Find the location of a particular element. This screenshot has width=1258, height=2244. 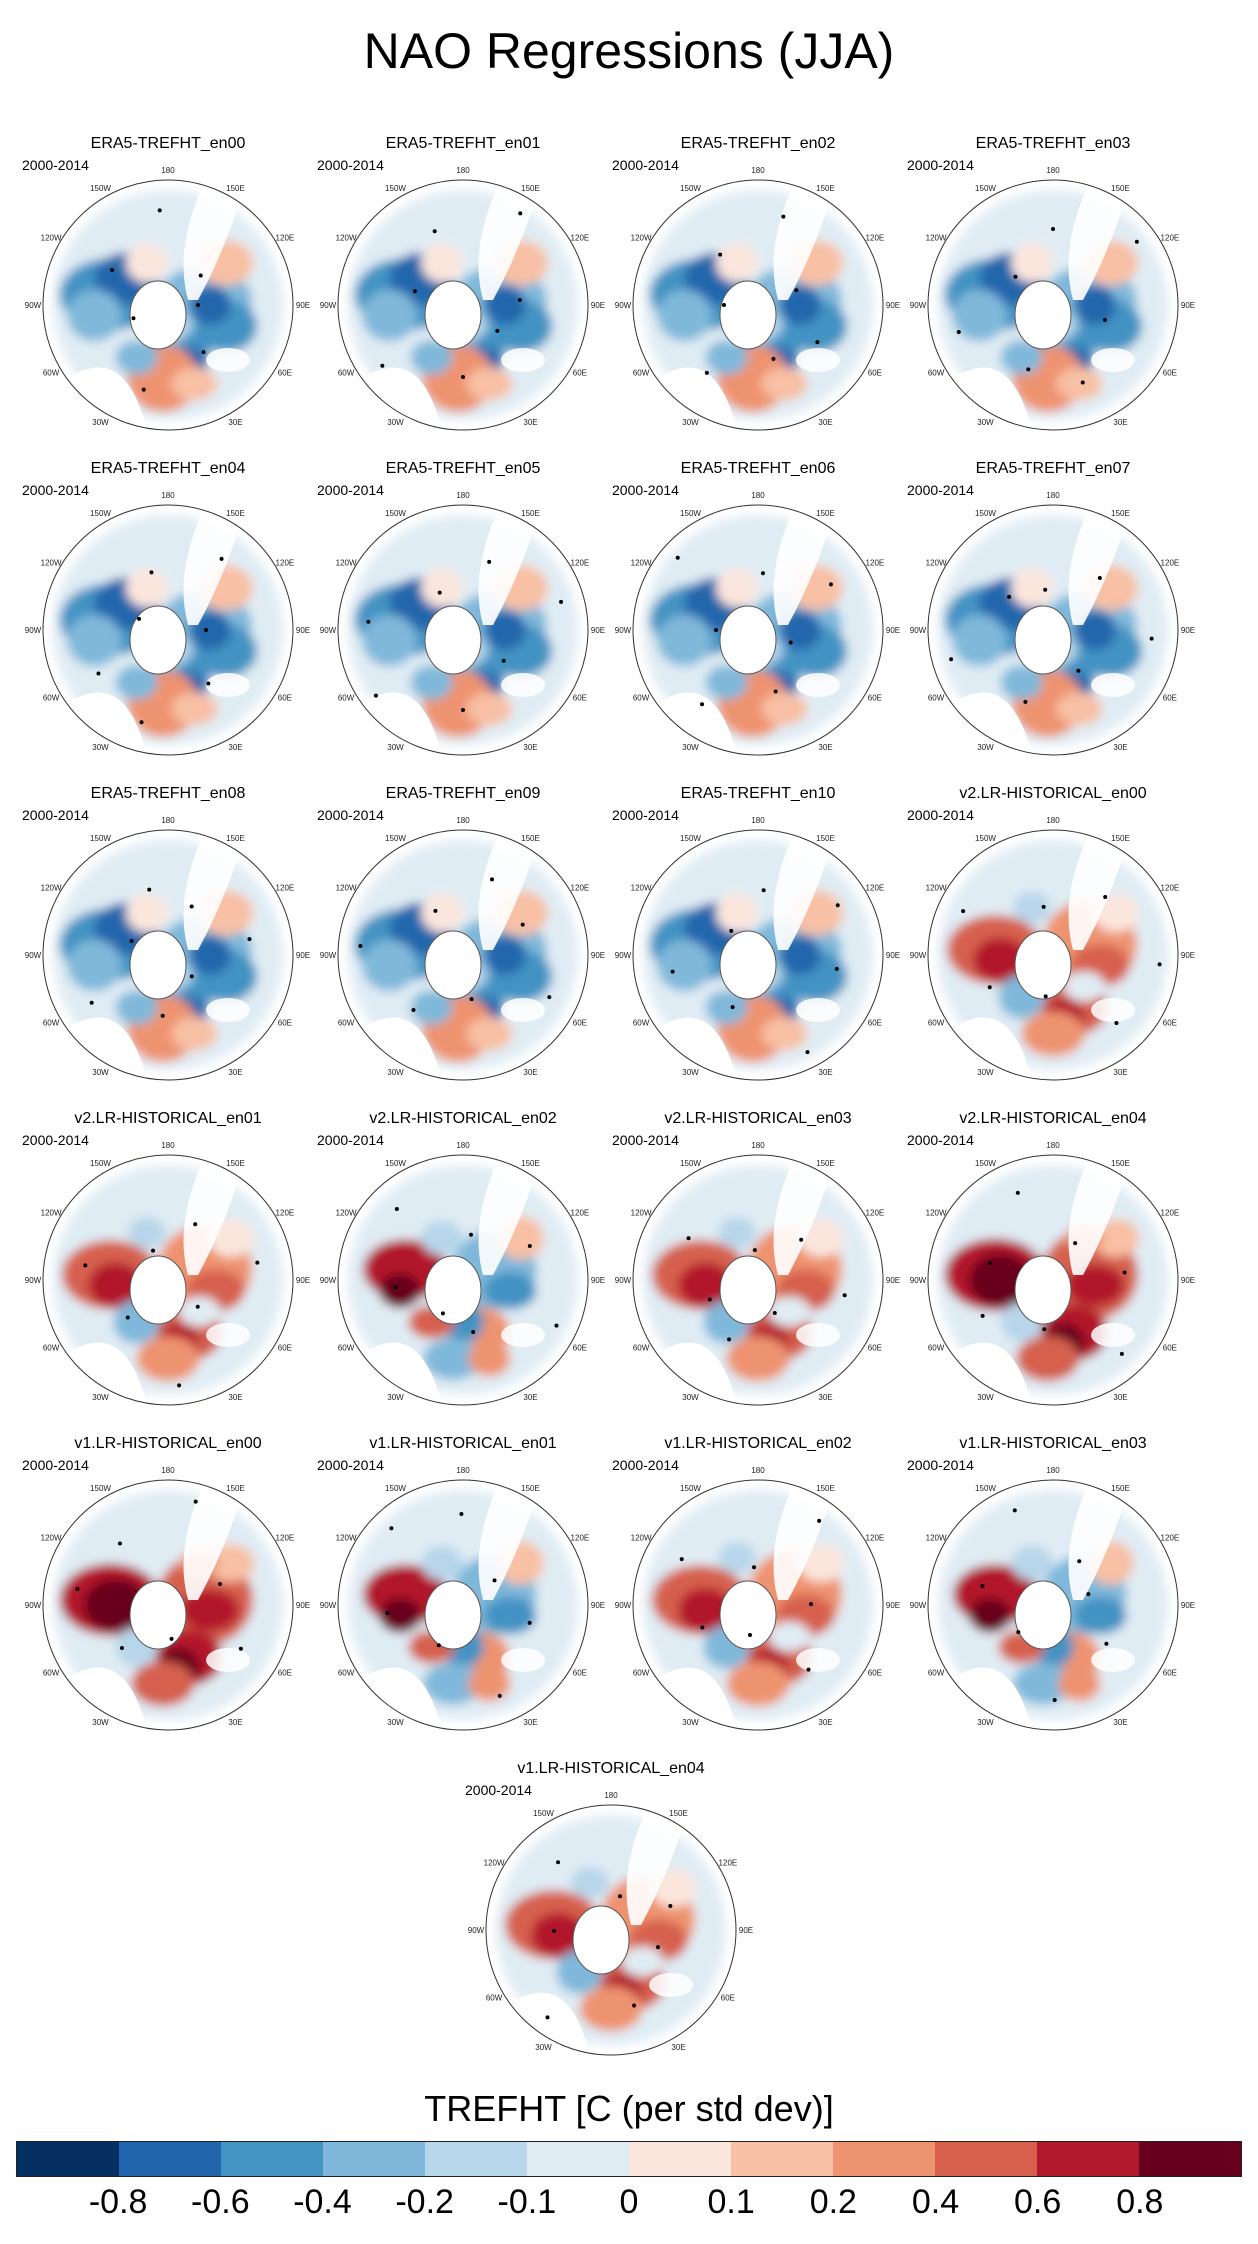

colorbar-swatch is located at coordinates (1190, 2159).